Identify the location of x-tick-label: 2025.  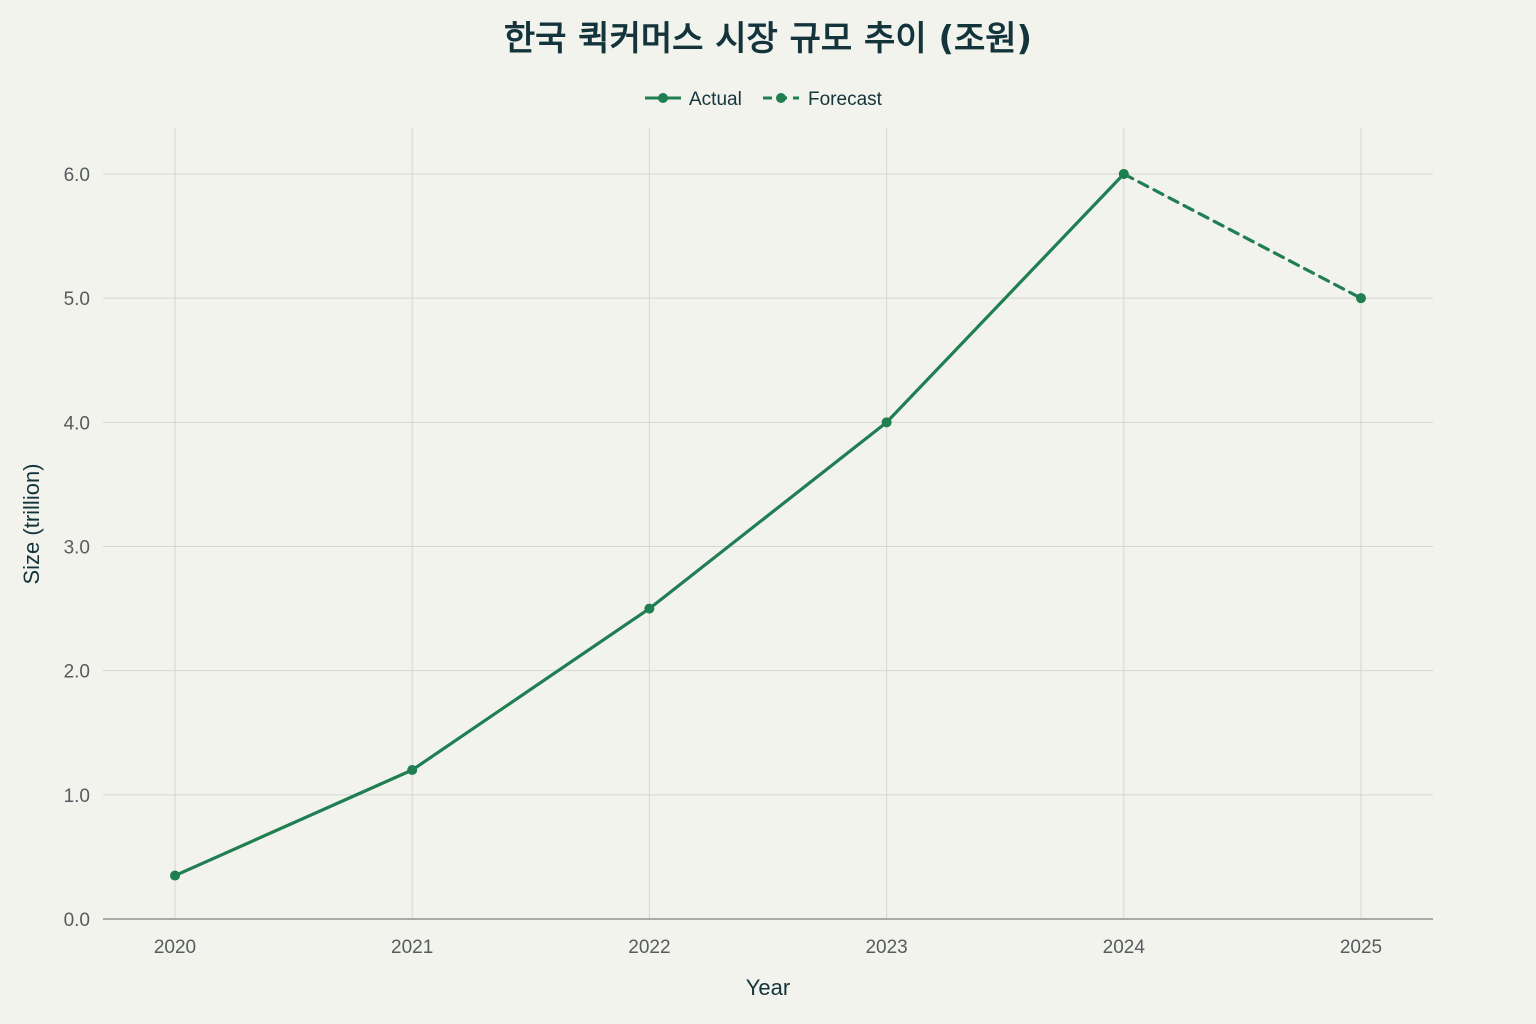
(1361, 947).